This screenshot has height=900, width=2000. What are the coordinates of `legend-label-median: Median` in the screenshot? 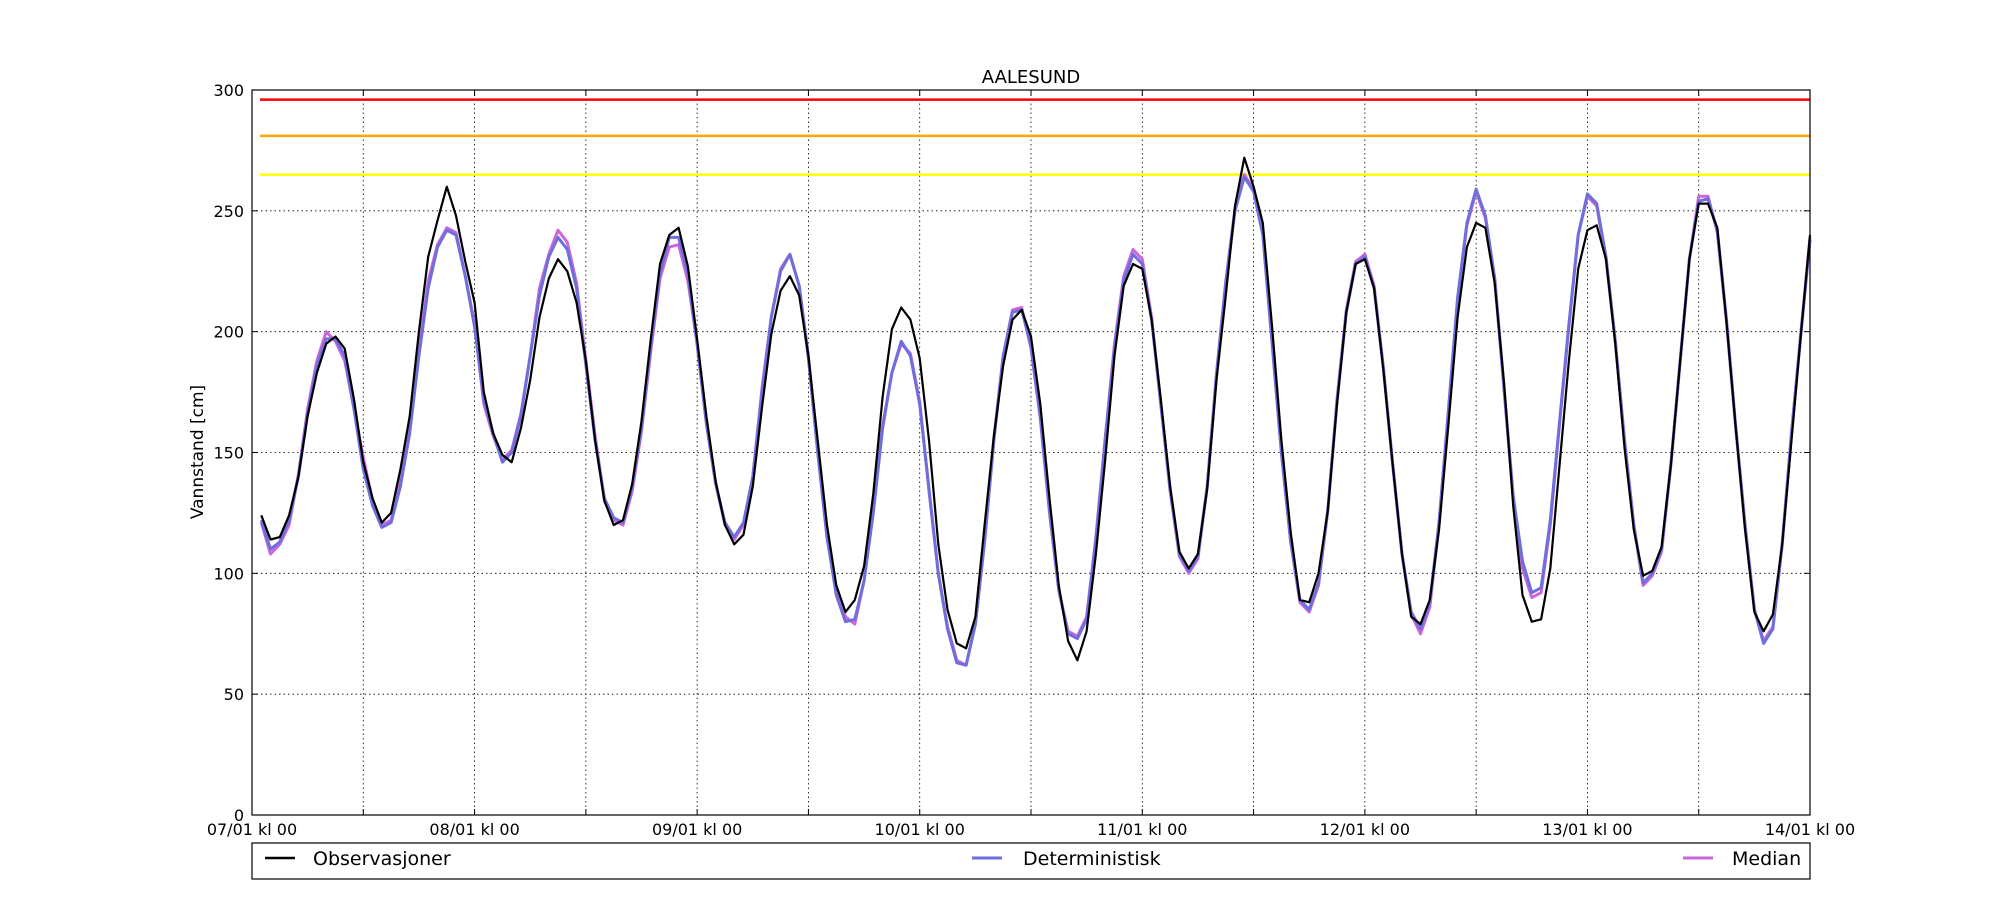 It's located at (1766, 859).